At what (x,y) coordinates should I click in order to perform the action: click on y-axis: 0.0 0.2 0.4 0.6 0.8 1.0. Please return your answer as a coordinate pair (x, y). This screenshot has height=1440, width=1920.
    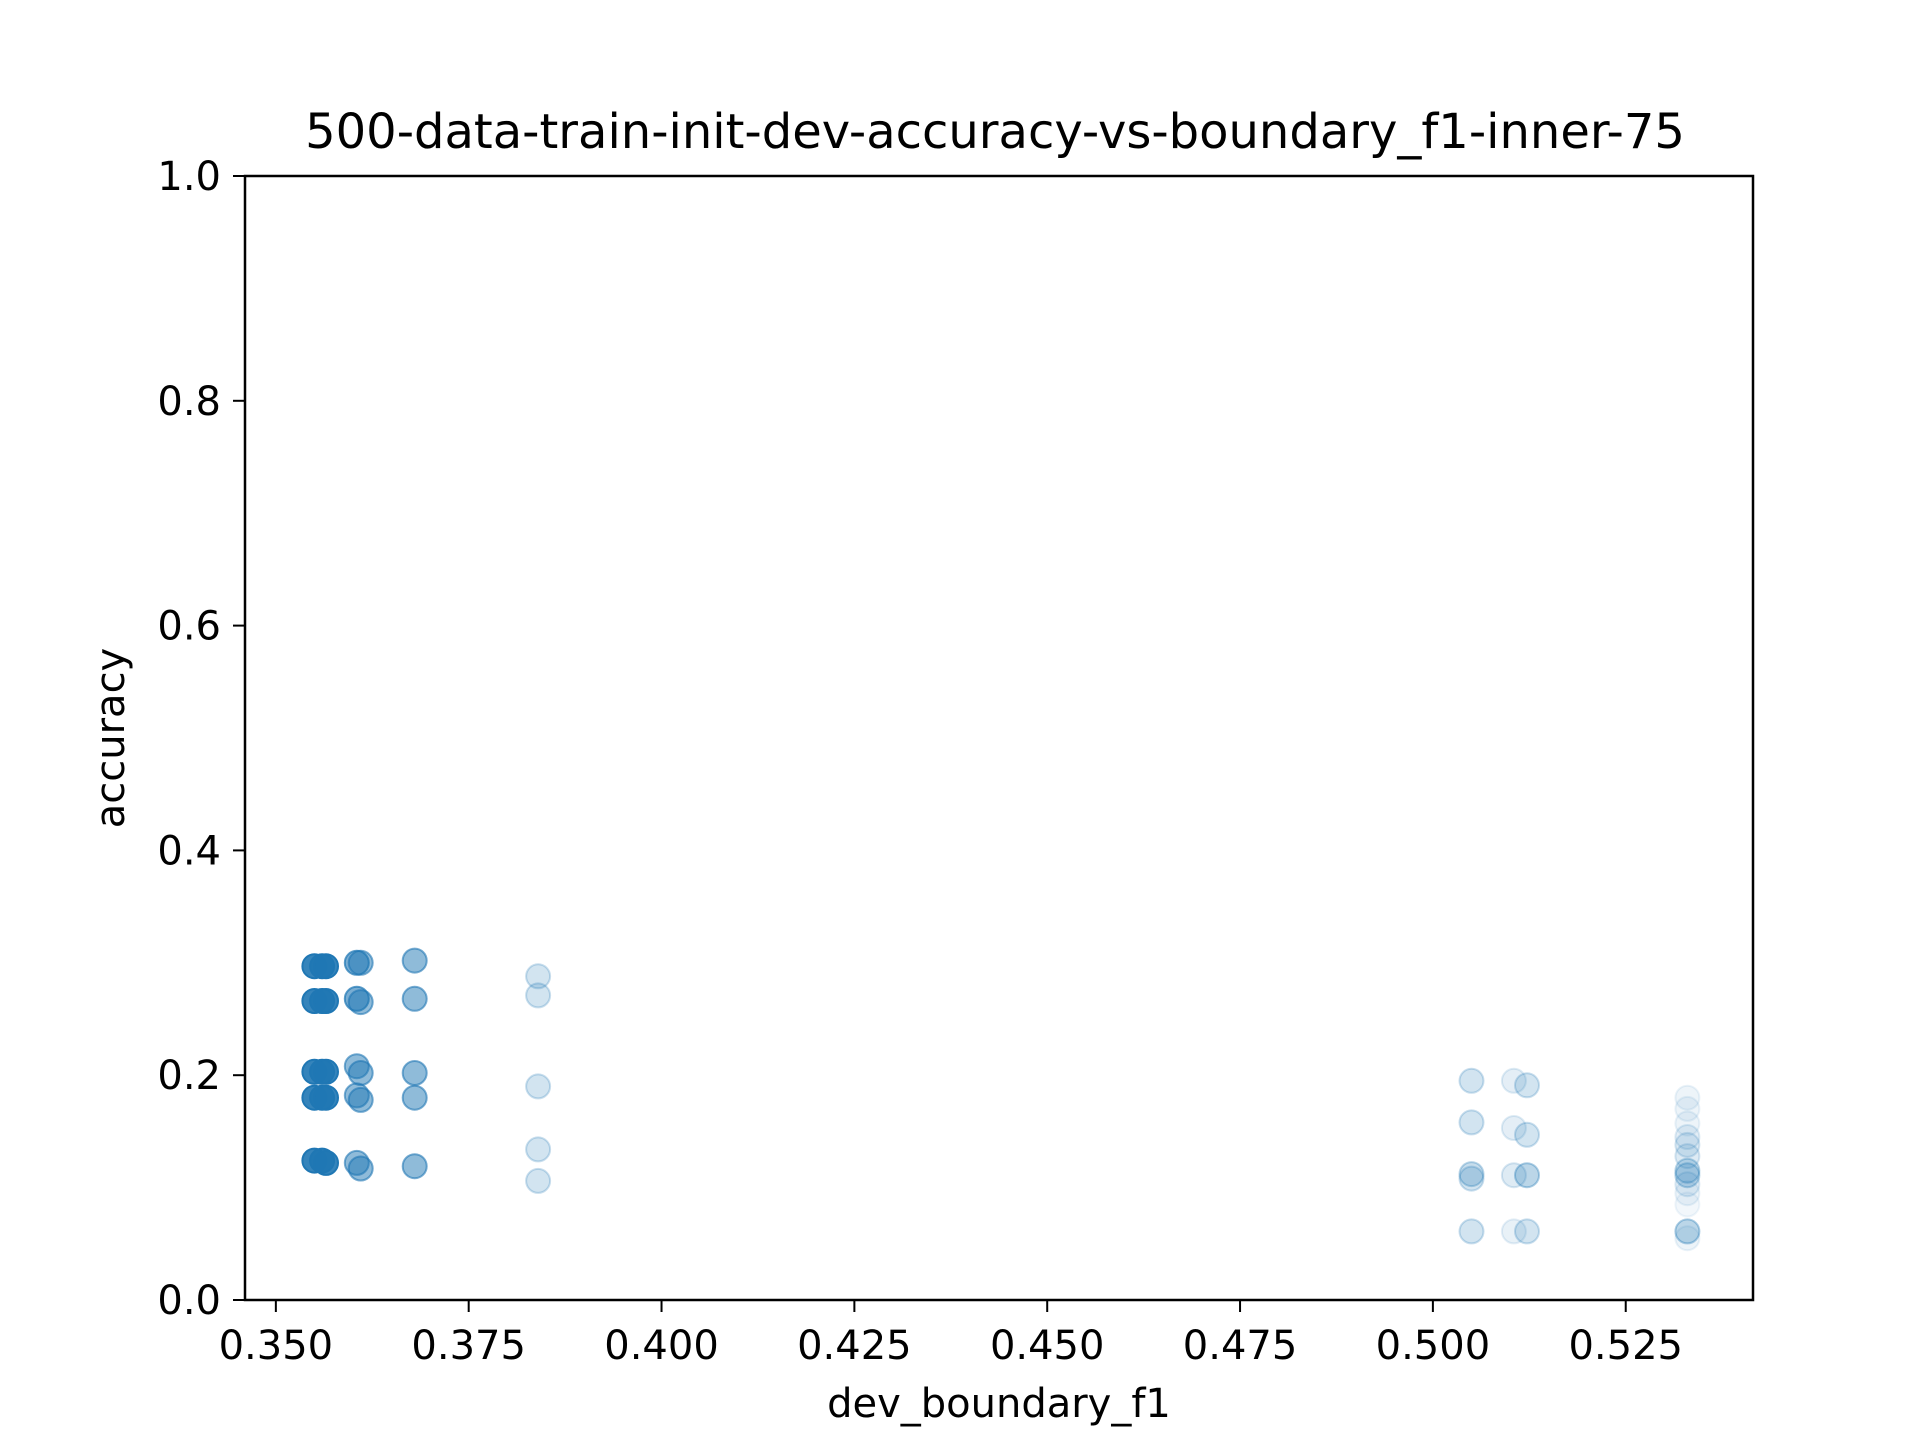
    Looking at the image, I should click on (201, 739).